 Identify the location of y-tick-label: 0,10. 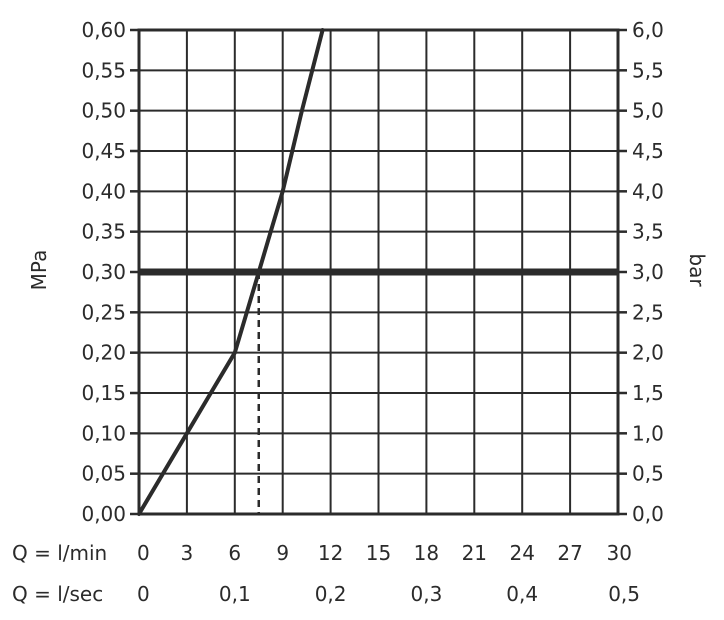
(103, 433).